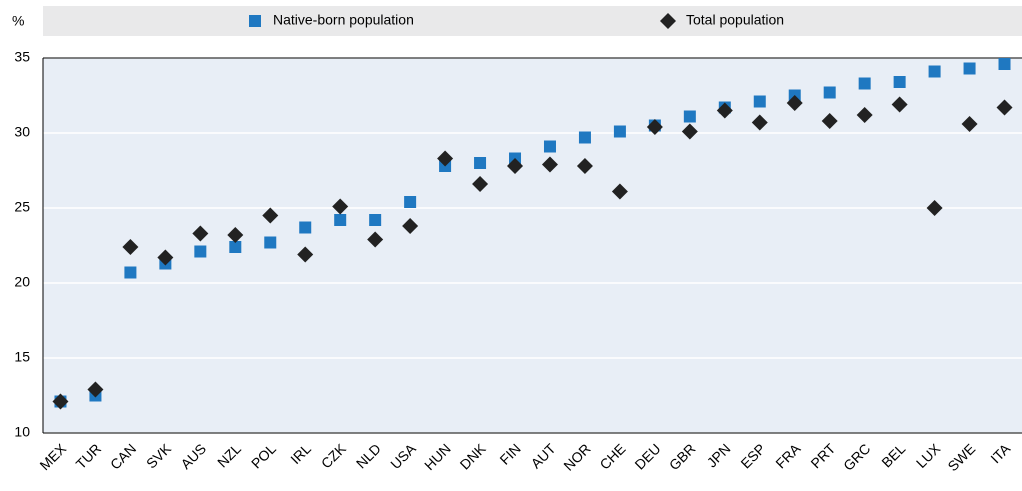  I want to click on x-tick-label: USA, so click(403, 456).